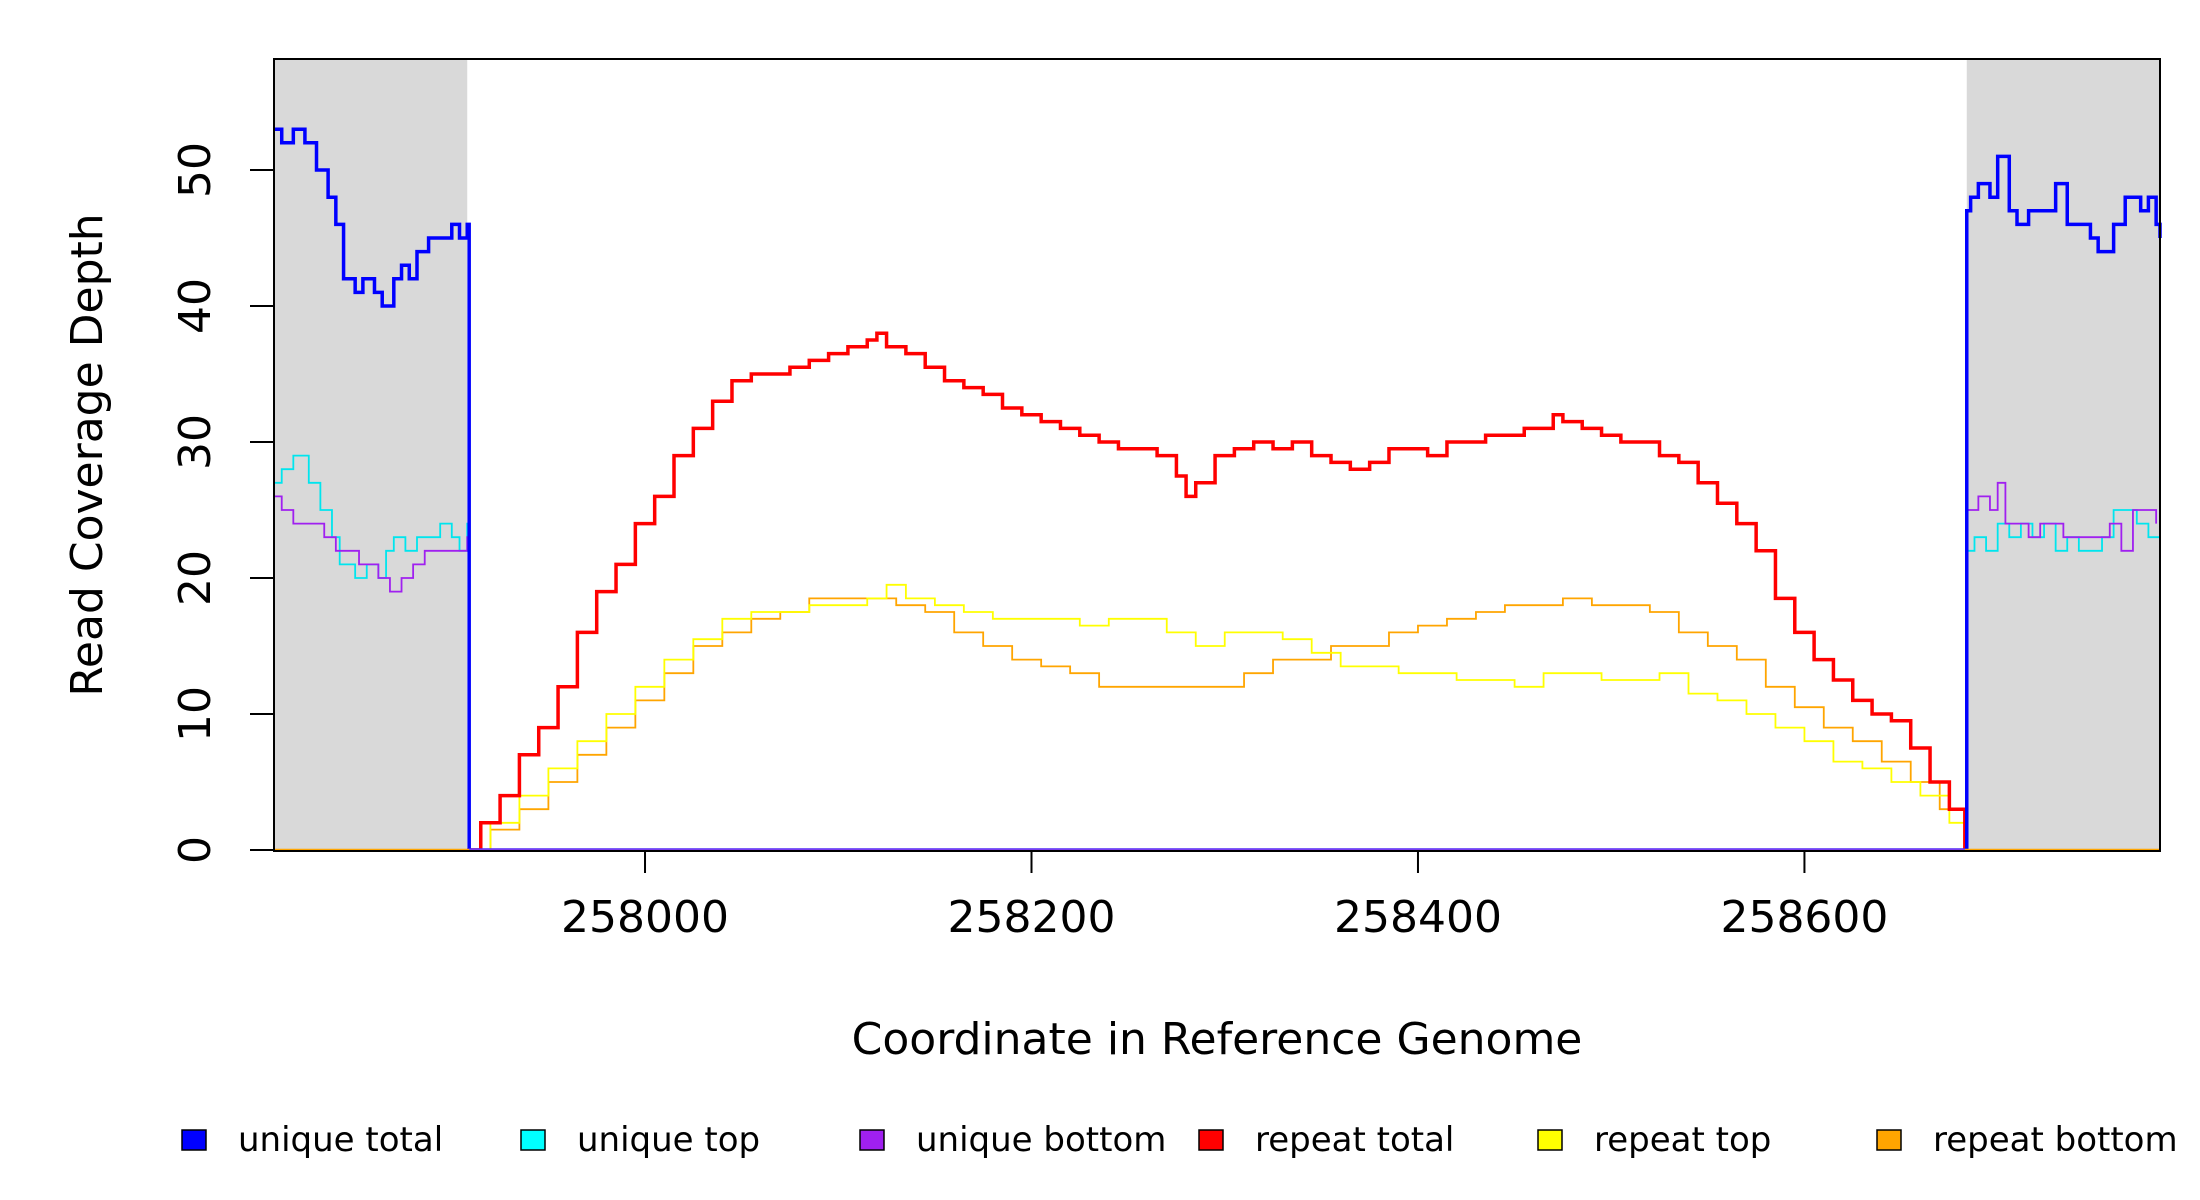 This screenshot has width=2200, height=1200. What do you see at coordinates (222, 503) in the screenshot?
I see `y-axis: 0 10 20 30 40 50` at bounding box center [222, 503].